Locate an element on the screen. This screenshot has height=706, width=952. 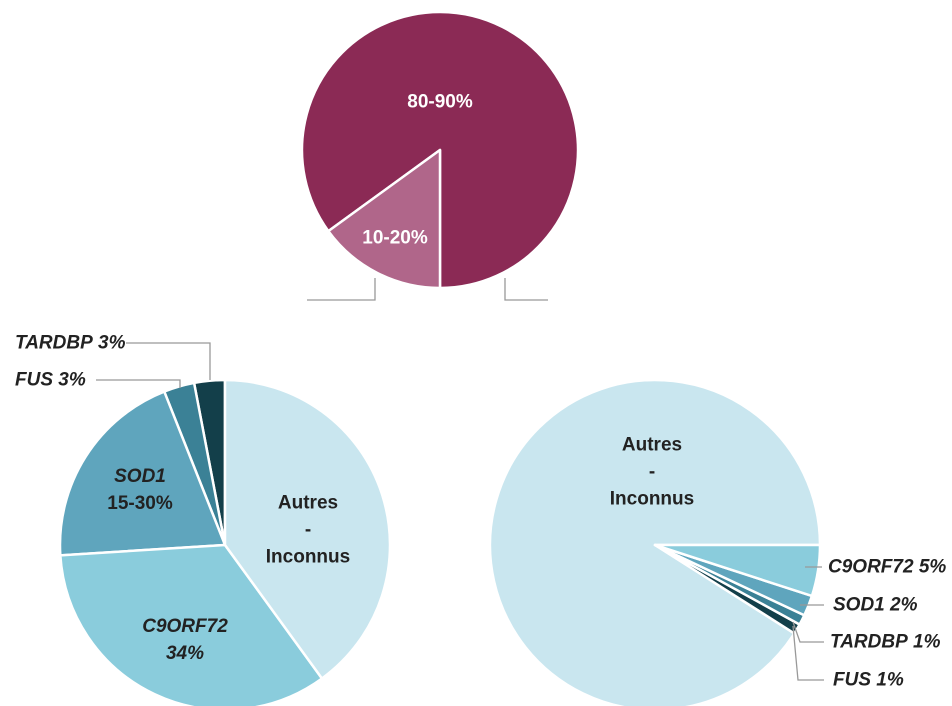
value-label: 80-90% is located at coordinates (440, 102).